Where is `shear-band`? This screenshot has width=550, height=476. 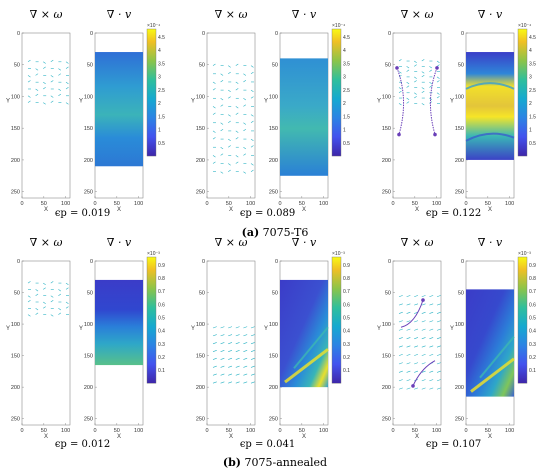
shear-band is located at coordinates (306, 366).